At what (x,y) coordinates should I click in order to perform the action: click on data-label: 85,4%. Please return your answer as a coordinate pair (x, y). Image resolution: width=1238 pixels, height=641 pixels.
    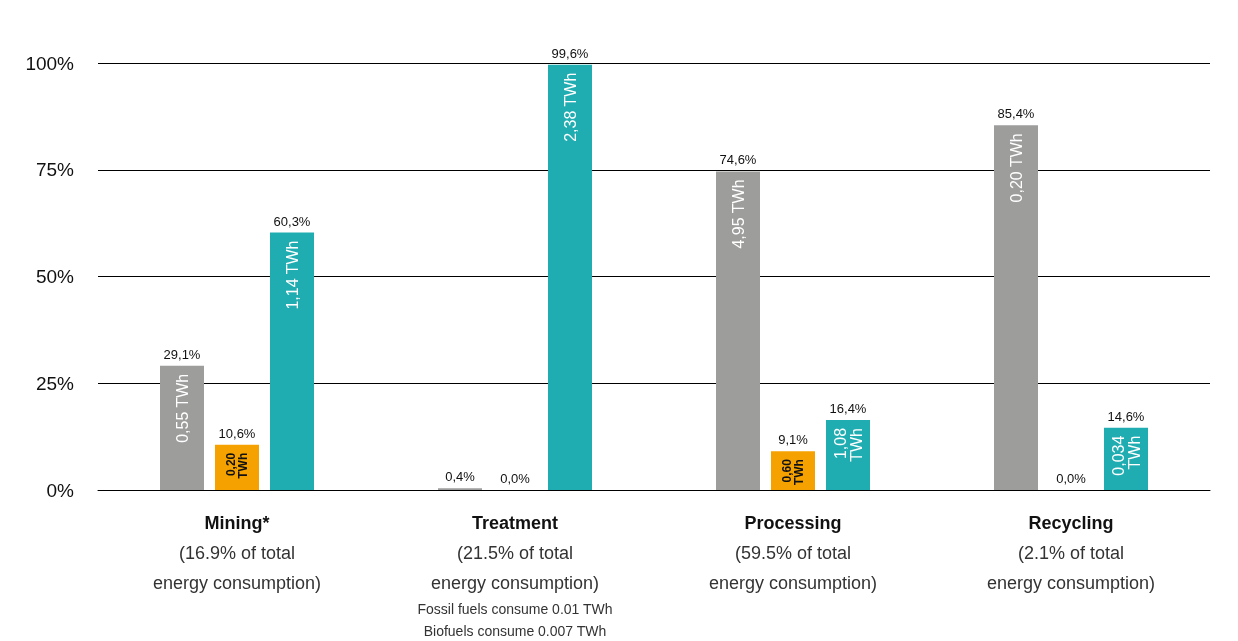
    Looking at the image, I should click on (1016, 114).